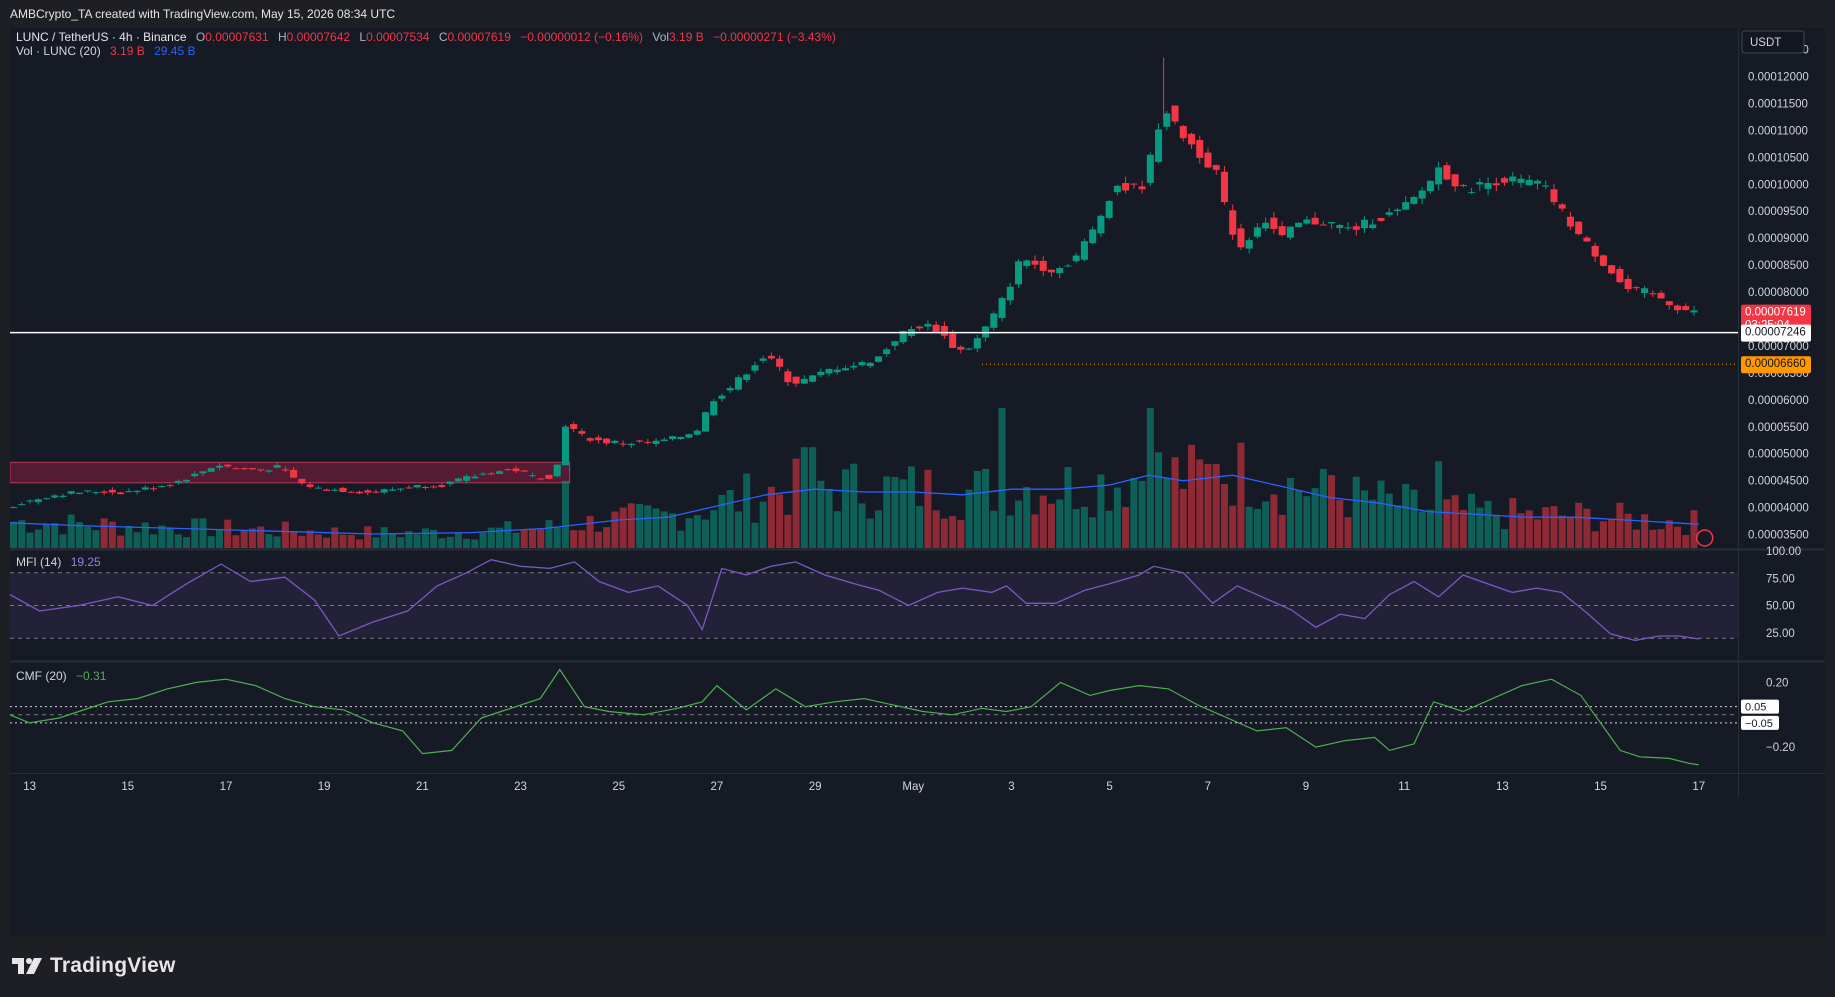 Image resolution: width=1835 pixels, height=997 pixels. I want to click on high-value: 0.00007642, so click(318, 37).